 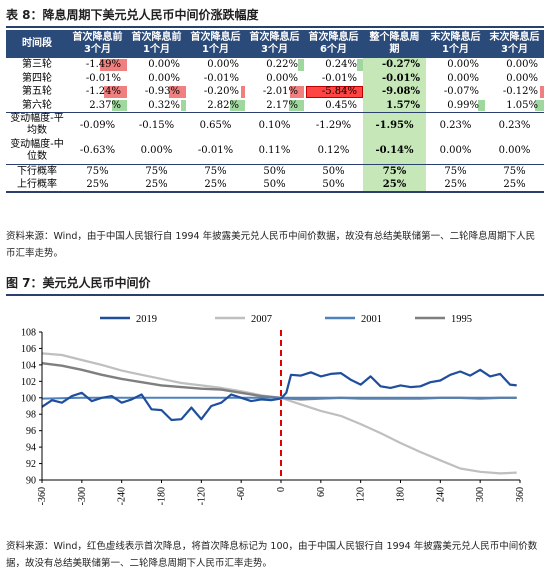 What do you see at coordinates (361, 494) in the screenshot?
I see `x-tick-label: 120` at bounding box center [361, 494].